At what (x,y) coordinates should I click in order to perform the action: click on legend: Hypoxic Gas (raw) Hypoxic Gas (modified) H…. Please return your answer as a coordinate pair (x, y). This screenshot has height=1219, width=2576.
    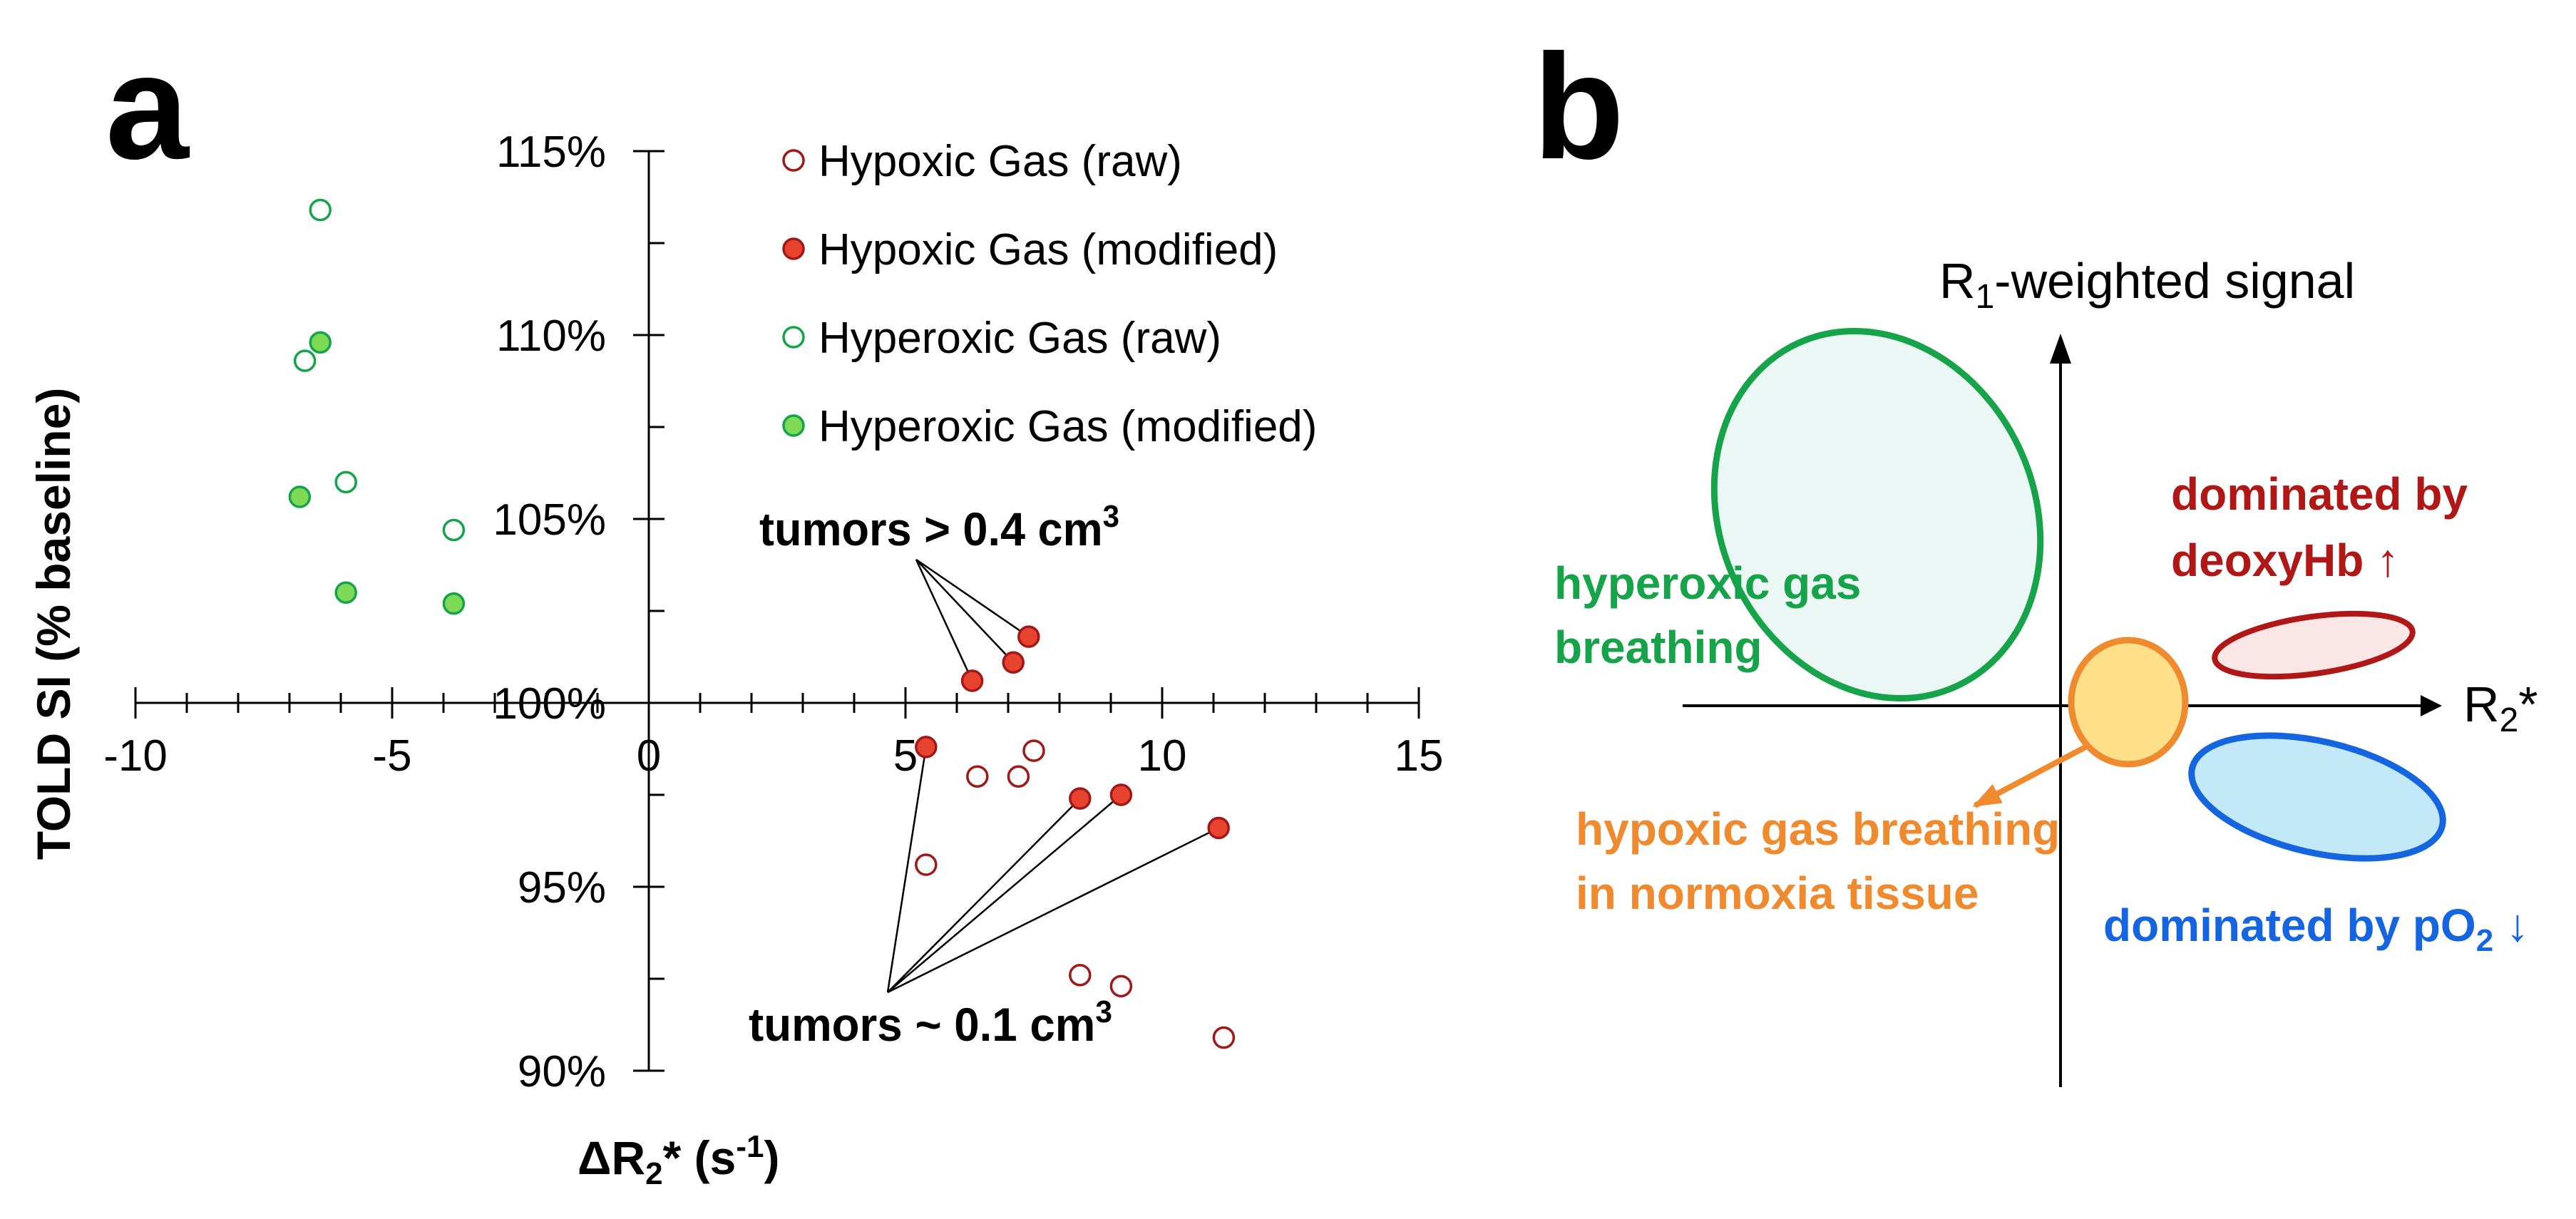
    Looking at the image, I should click on (1049, 294).